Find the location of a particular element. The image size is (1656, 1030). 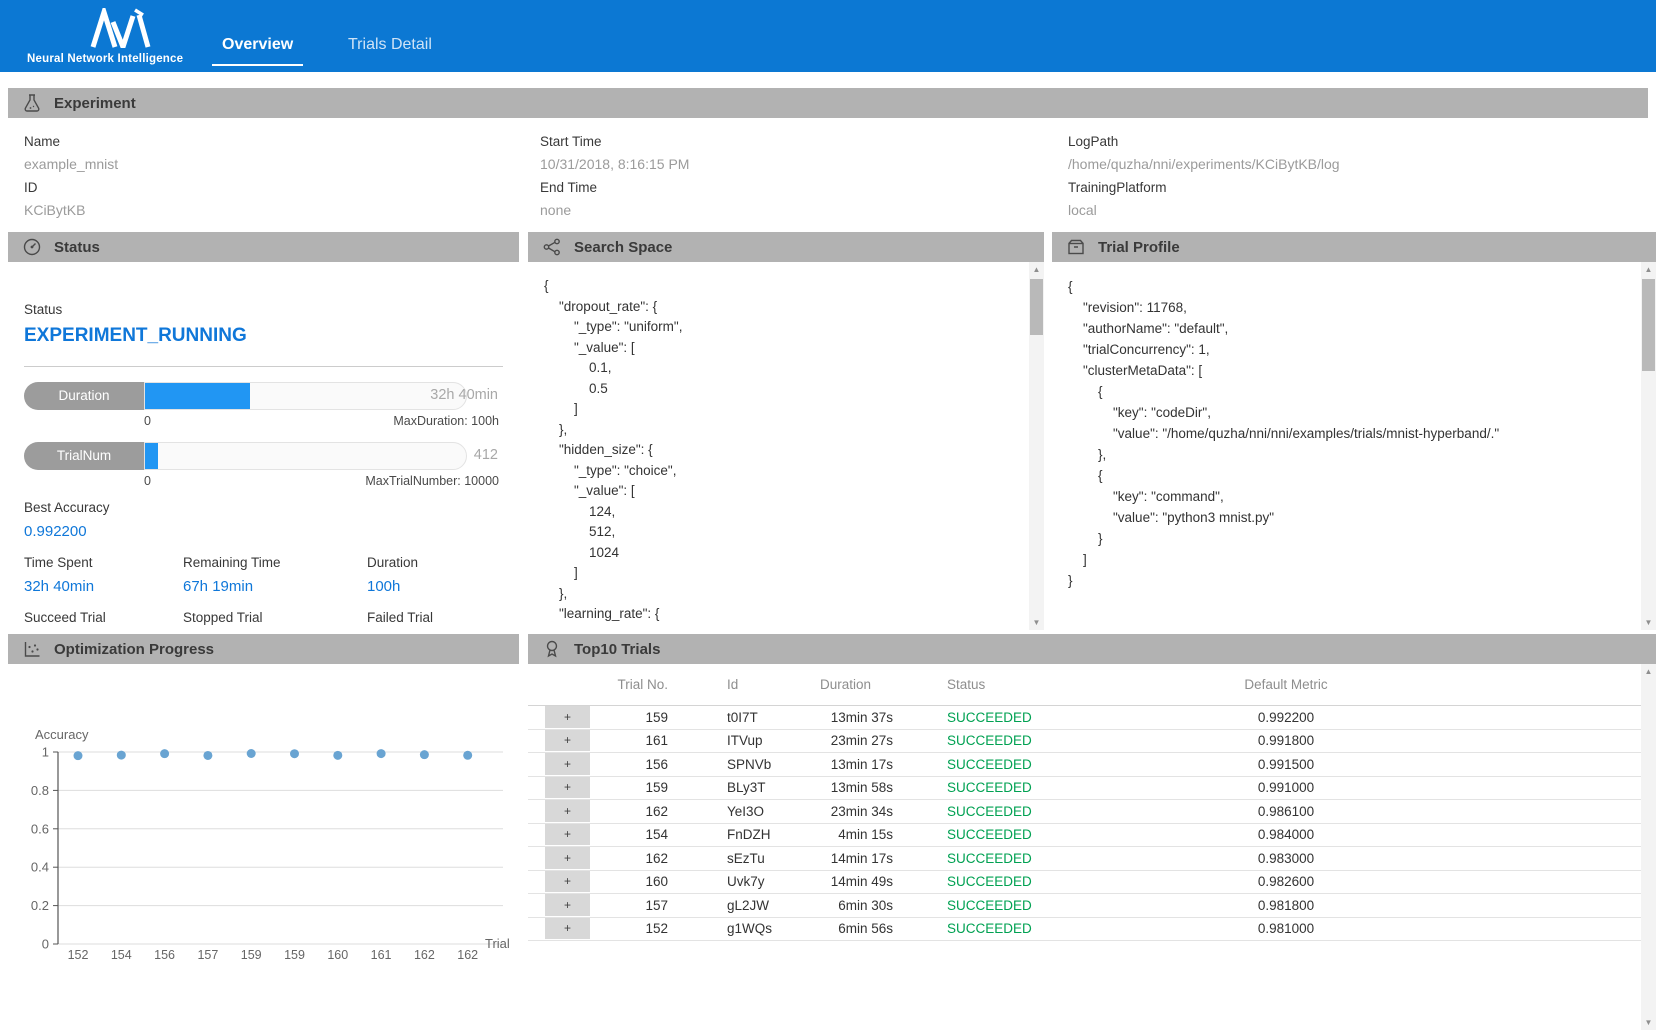

svg-text: 152 is located at coordinates (78, 955).